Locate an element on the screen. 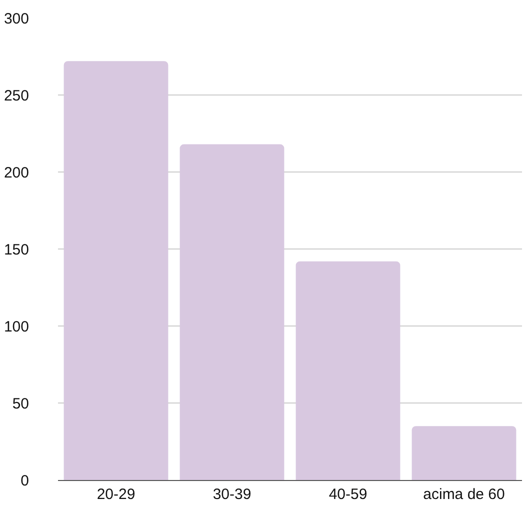 The image size is (524, 508). x-tick-label: 20-29 is located at coordinates (116, 494).